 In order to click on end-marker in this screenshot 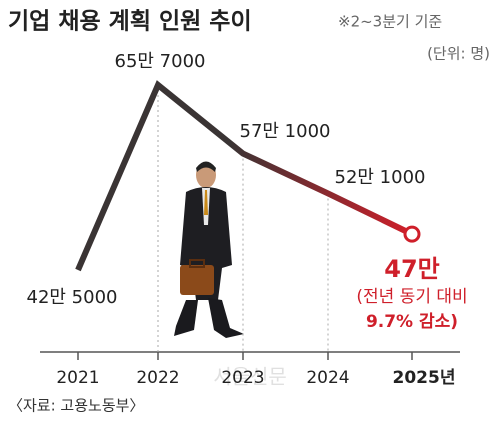, I will do `click(412, 234)`.